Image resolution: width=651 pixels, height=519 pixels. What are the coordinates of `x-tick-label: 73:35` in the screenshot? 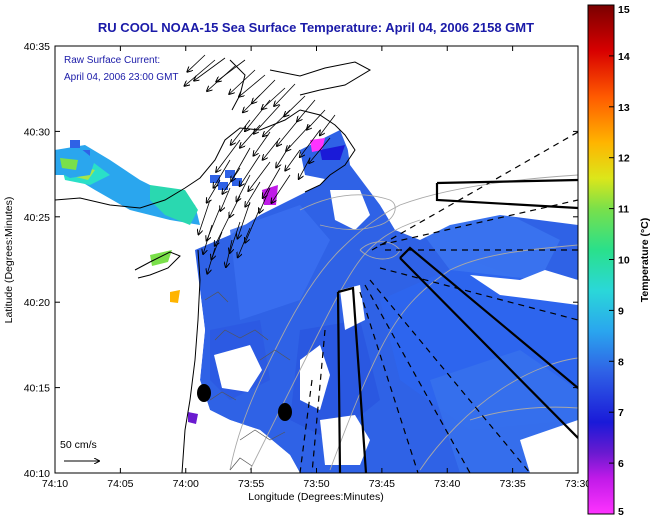 It's located at (512, 484).